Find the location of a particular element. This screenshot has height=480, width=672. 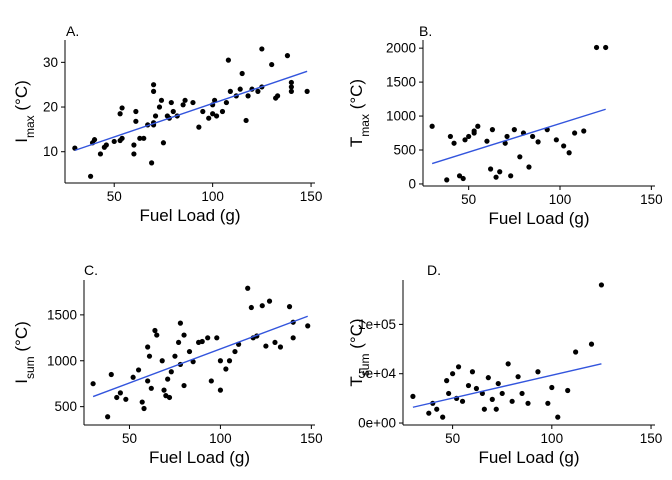

panel-label: A. is located at coordinates (72, 31).